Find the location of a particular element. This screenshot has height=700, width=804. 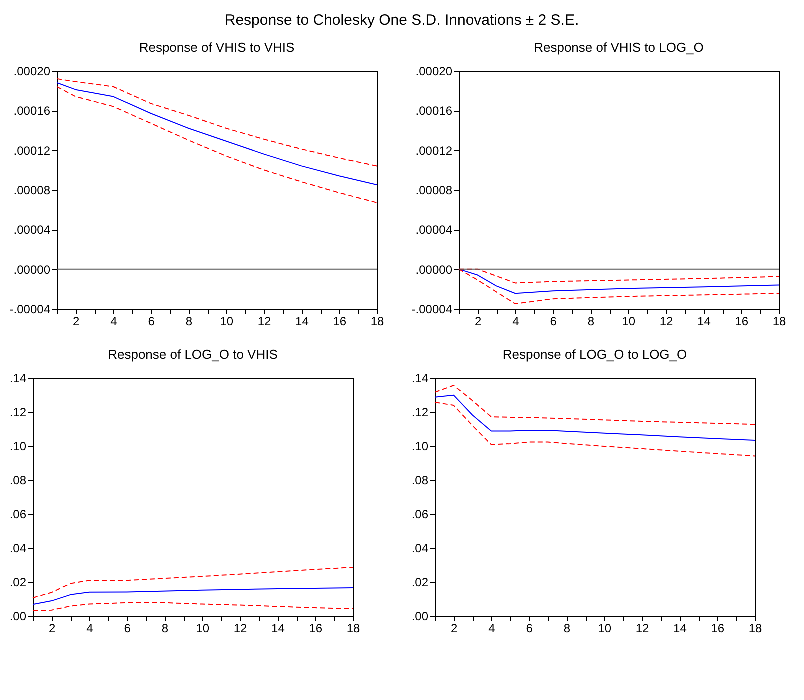

chart-title: Response of LOG_O to VHIS is located at coordinates (193, 354).